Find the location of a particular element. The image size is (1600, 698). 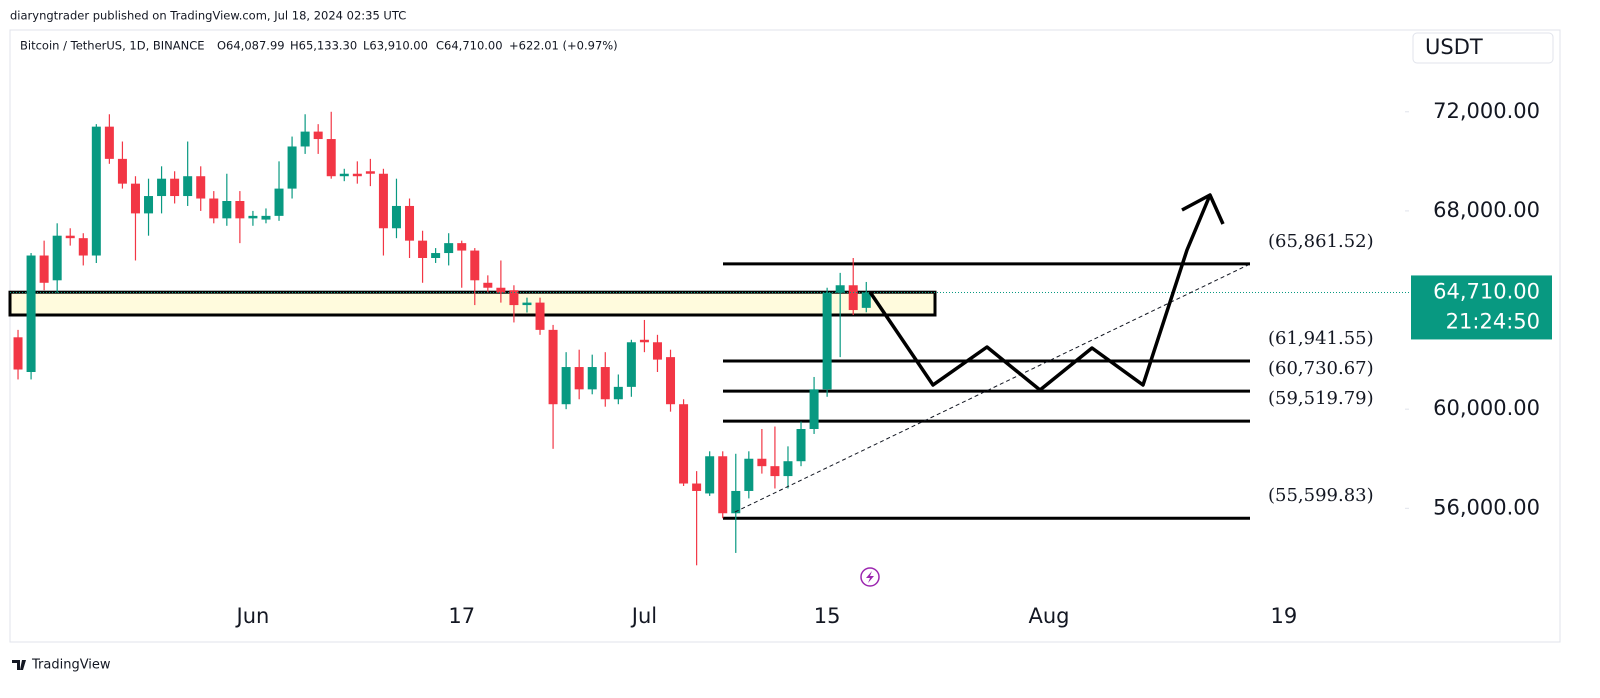

event-icon is located at coordinates (870, 577).